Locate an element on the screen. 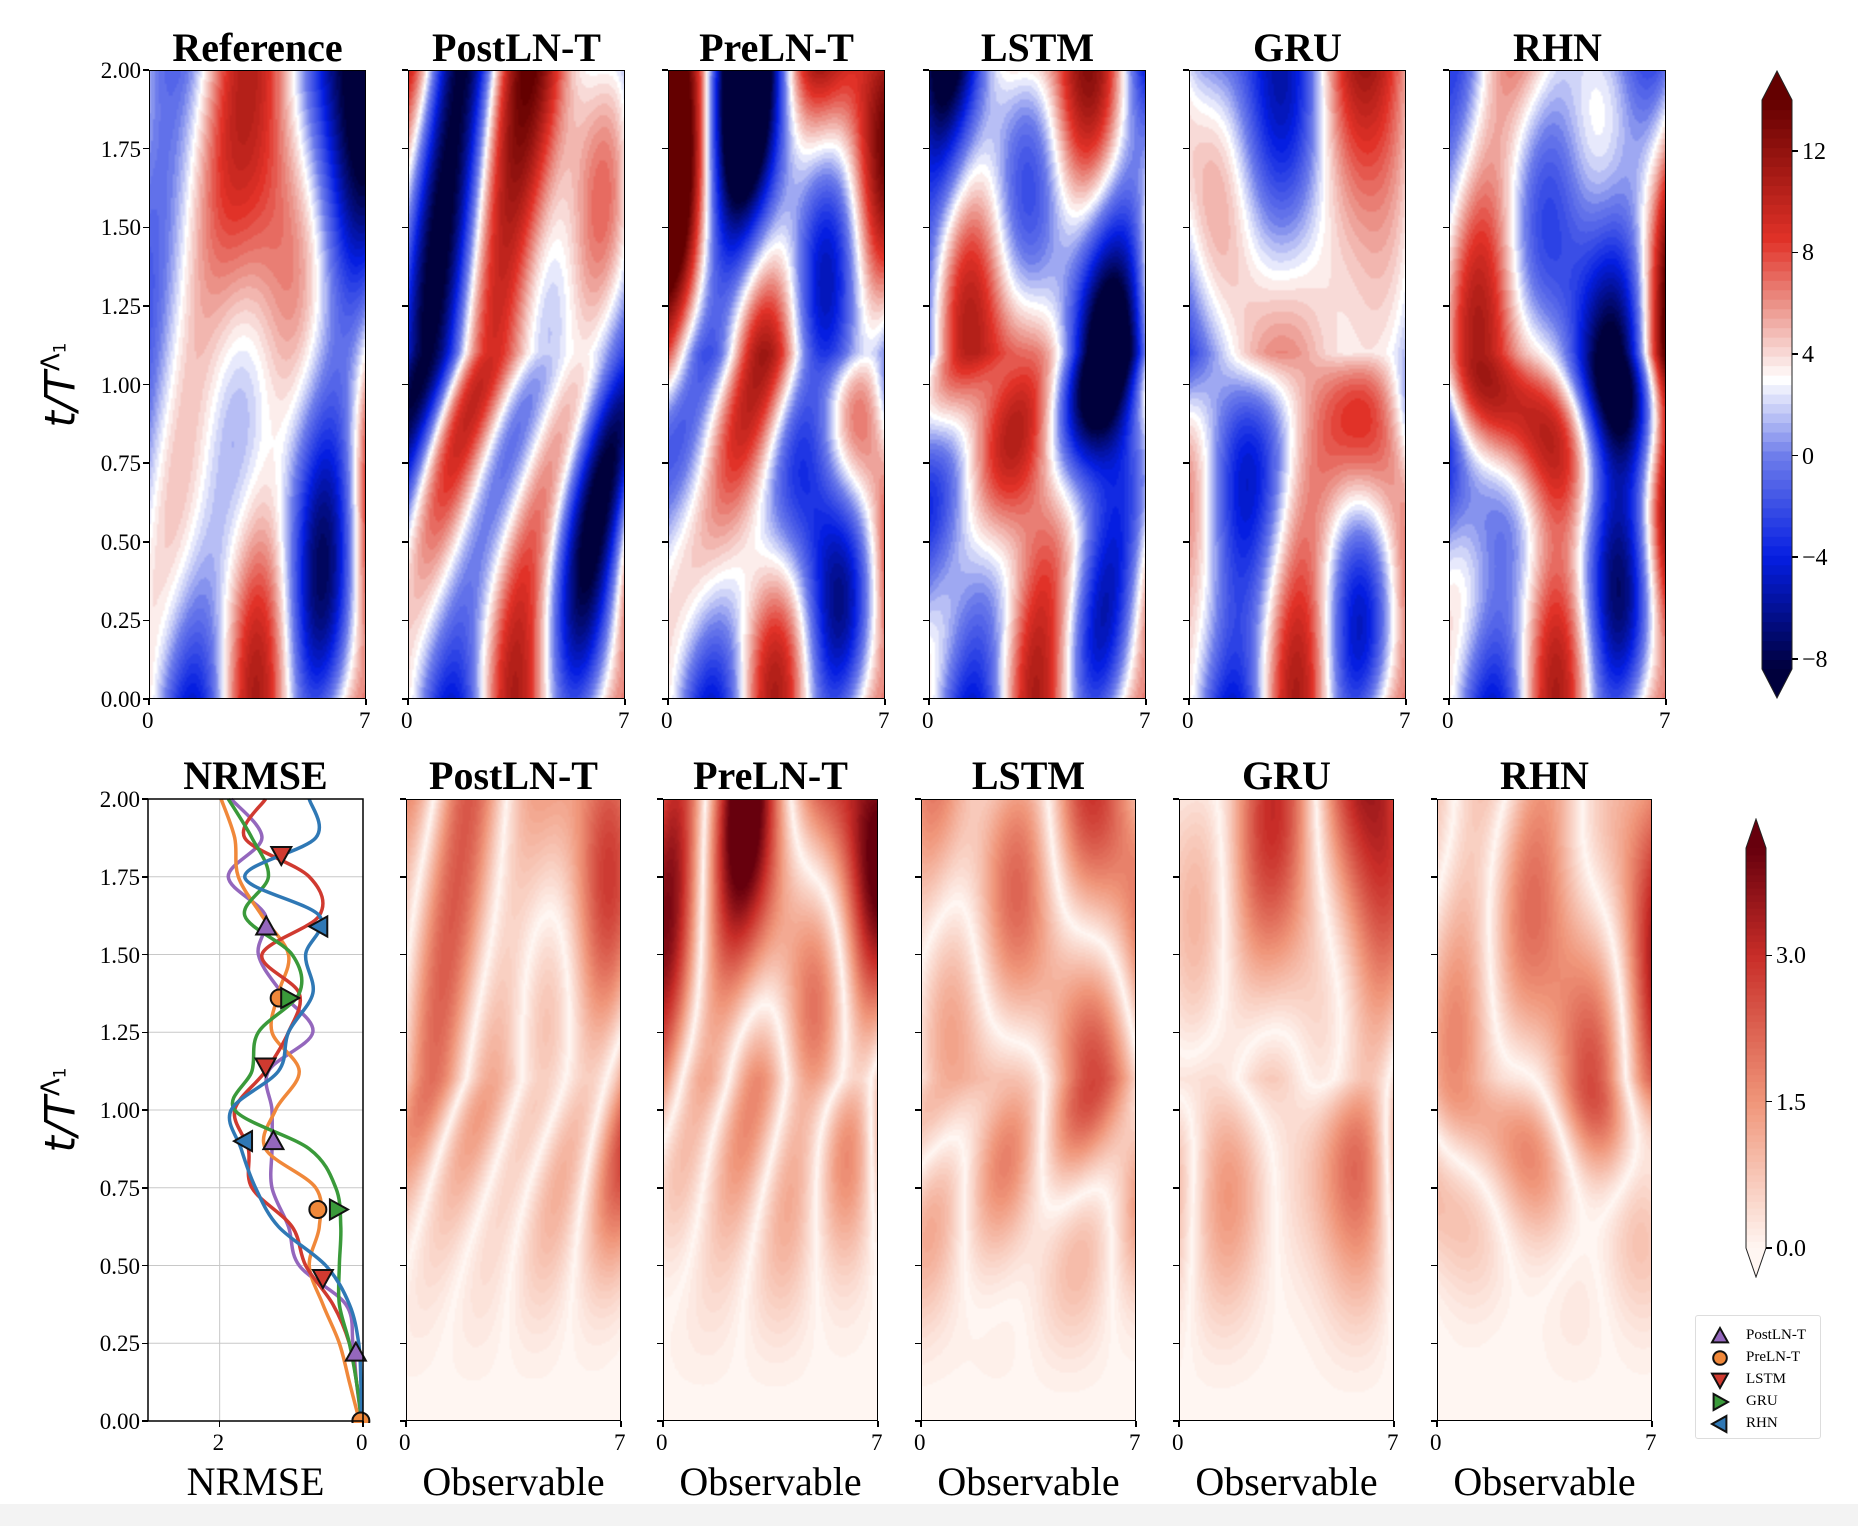  legend-marker-lstm is located at coordinates (1720, 1381).